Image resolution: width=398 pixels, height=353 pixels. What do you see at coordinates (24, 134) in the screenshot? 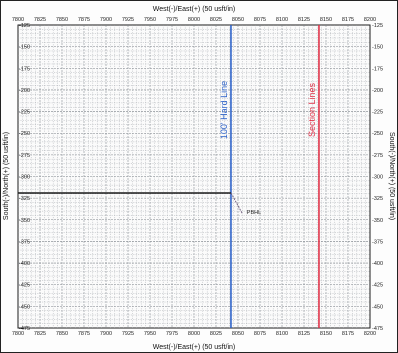
I see `y-tick-label-left: -250` at bounding box center [24, 134].